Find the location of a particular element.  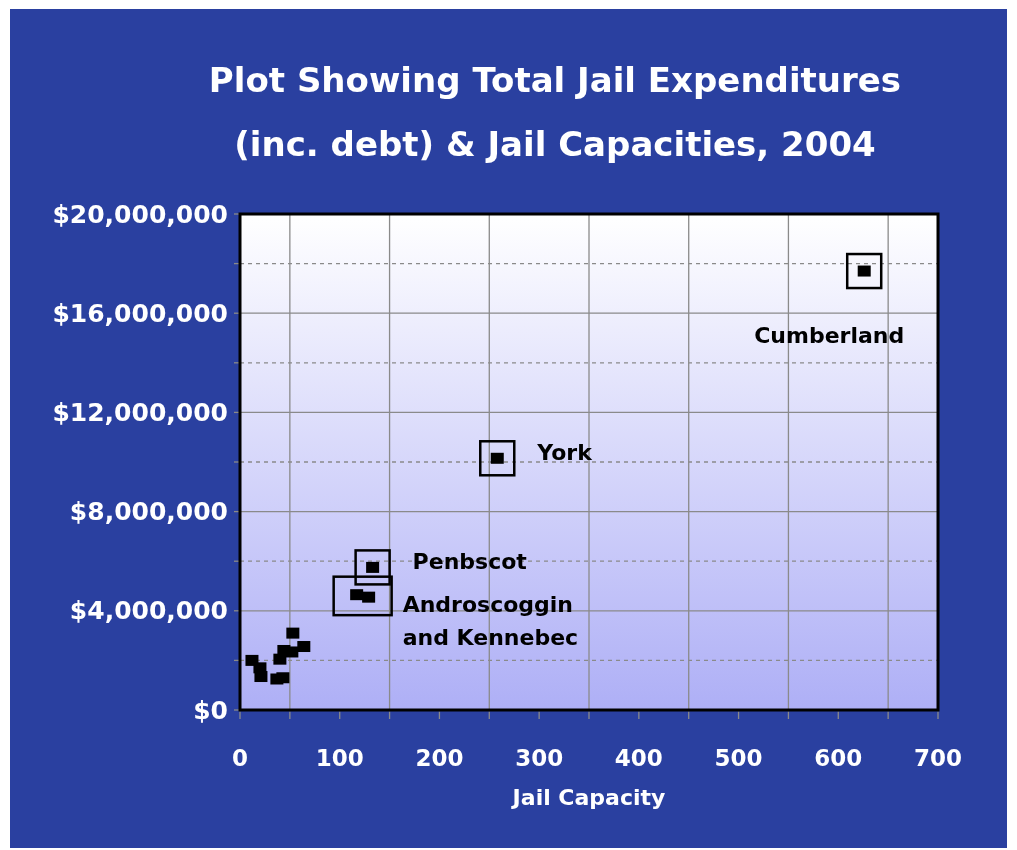

annotation: Androscoggin and Kennebec is located at coordinates (490, 620).